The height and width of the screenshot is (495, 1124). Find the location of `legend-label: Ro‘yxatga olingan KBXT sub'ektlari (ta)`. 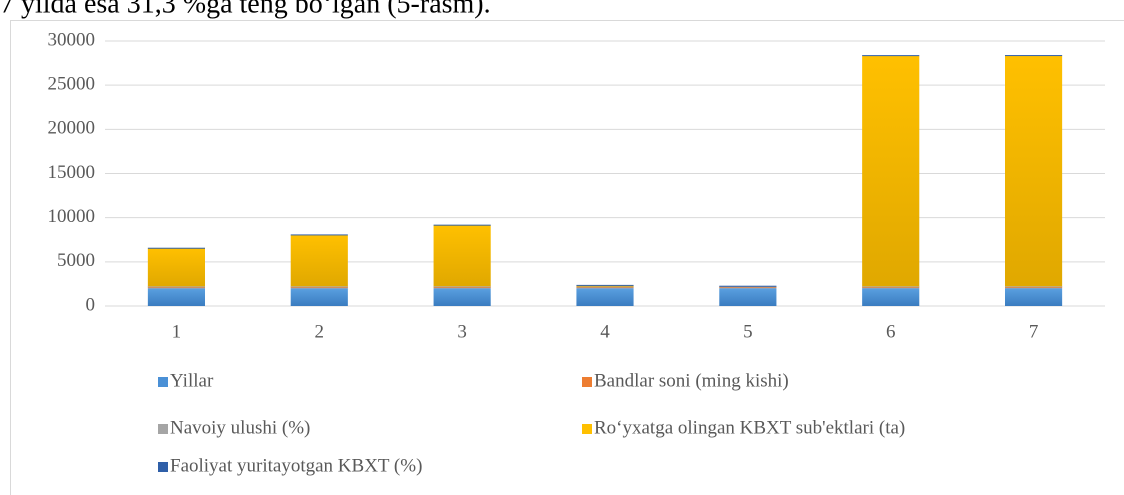

legend-label: Ro‘yxatga olingan KBXT sub'ektlari (ta) is located at coordinates (749, 427).